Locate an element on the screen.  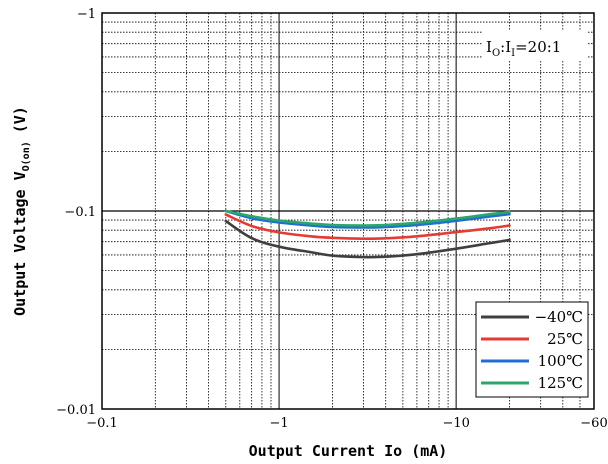
x-tick-label: −10 is located at coordinates (455, 423).